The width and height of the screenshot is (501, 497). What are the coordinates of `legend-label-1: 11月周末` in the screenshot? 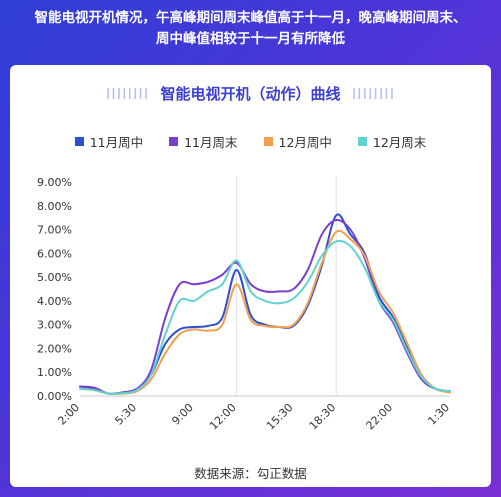 It's located at (211, 142).